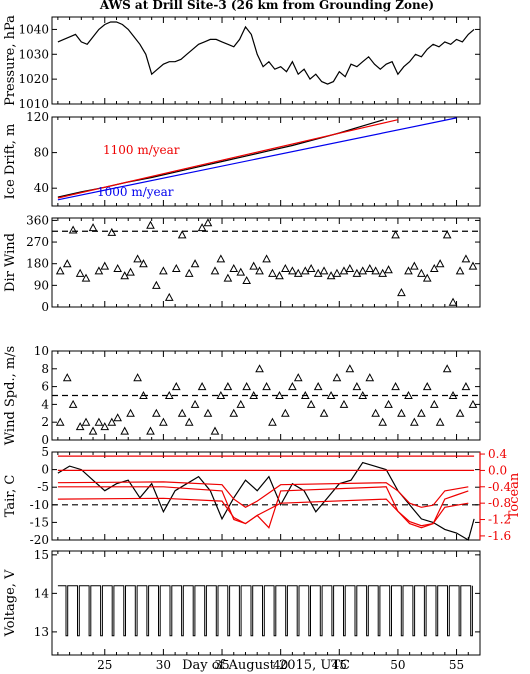 This screenshot has height=674, width=530. Describe the element at coordinates (456, 665) in the screenshot. I see `x-tick-label: 55` at that location.